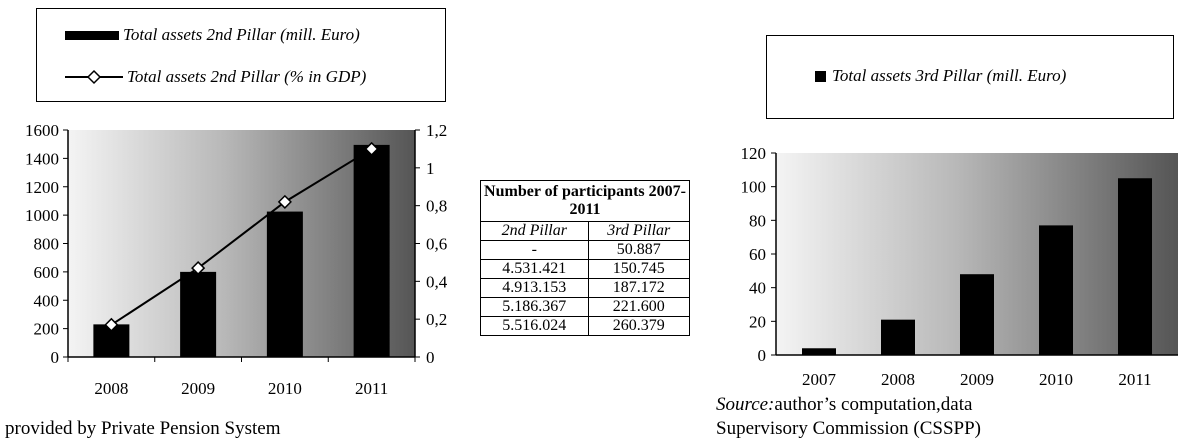 This screenshot has width=1180, height=448. What do you see at coordinates (873, 404) in the screenshot?
I see `source-text: author’s computation,data` at bounding box center [873, 404].